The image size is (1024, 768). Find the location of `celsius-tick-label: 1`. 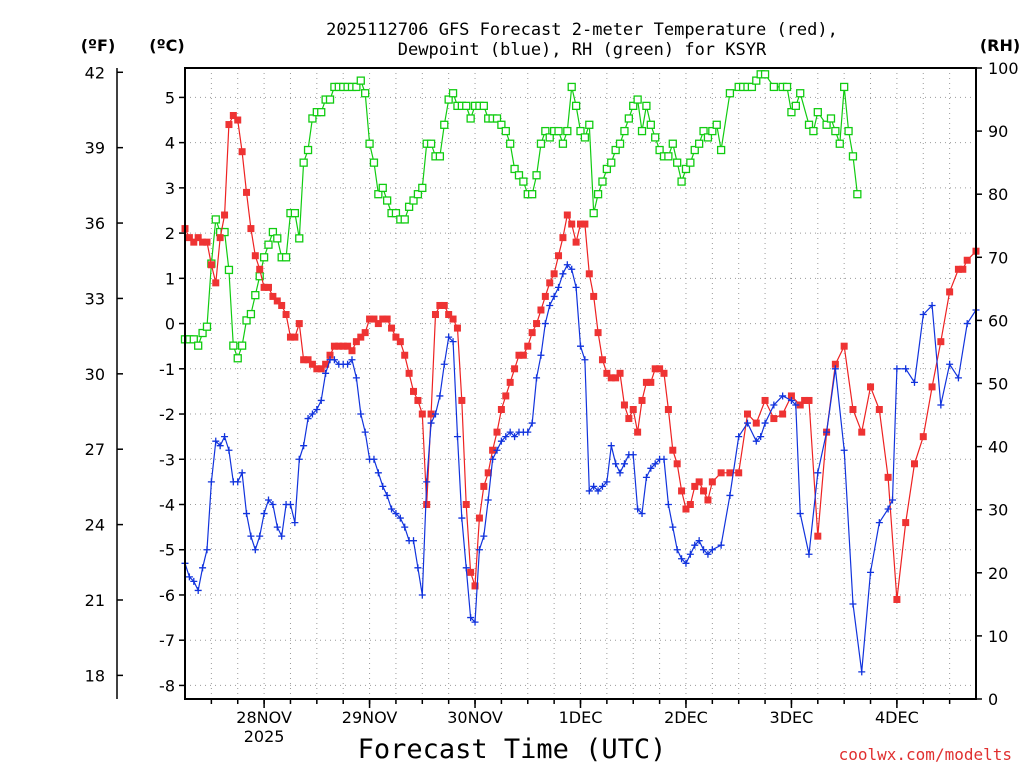

celsius-tick-label: 1 is located at coordinates (170, 278).